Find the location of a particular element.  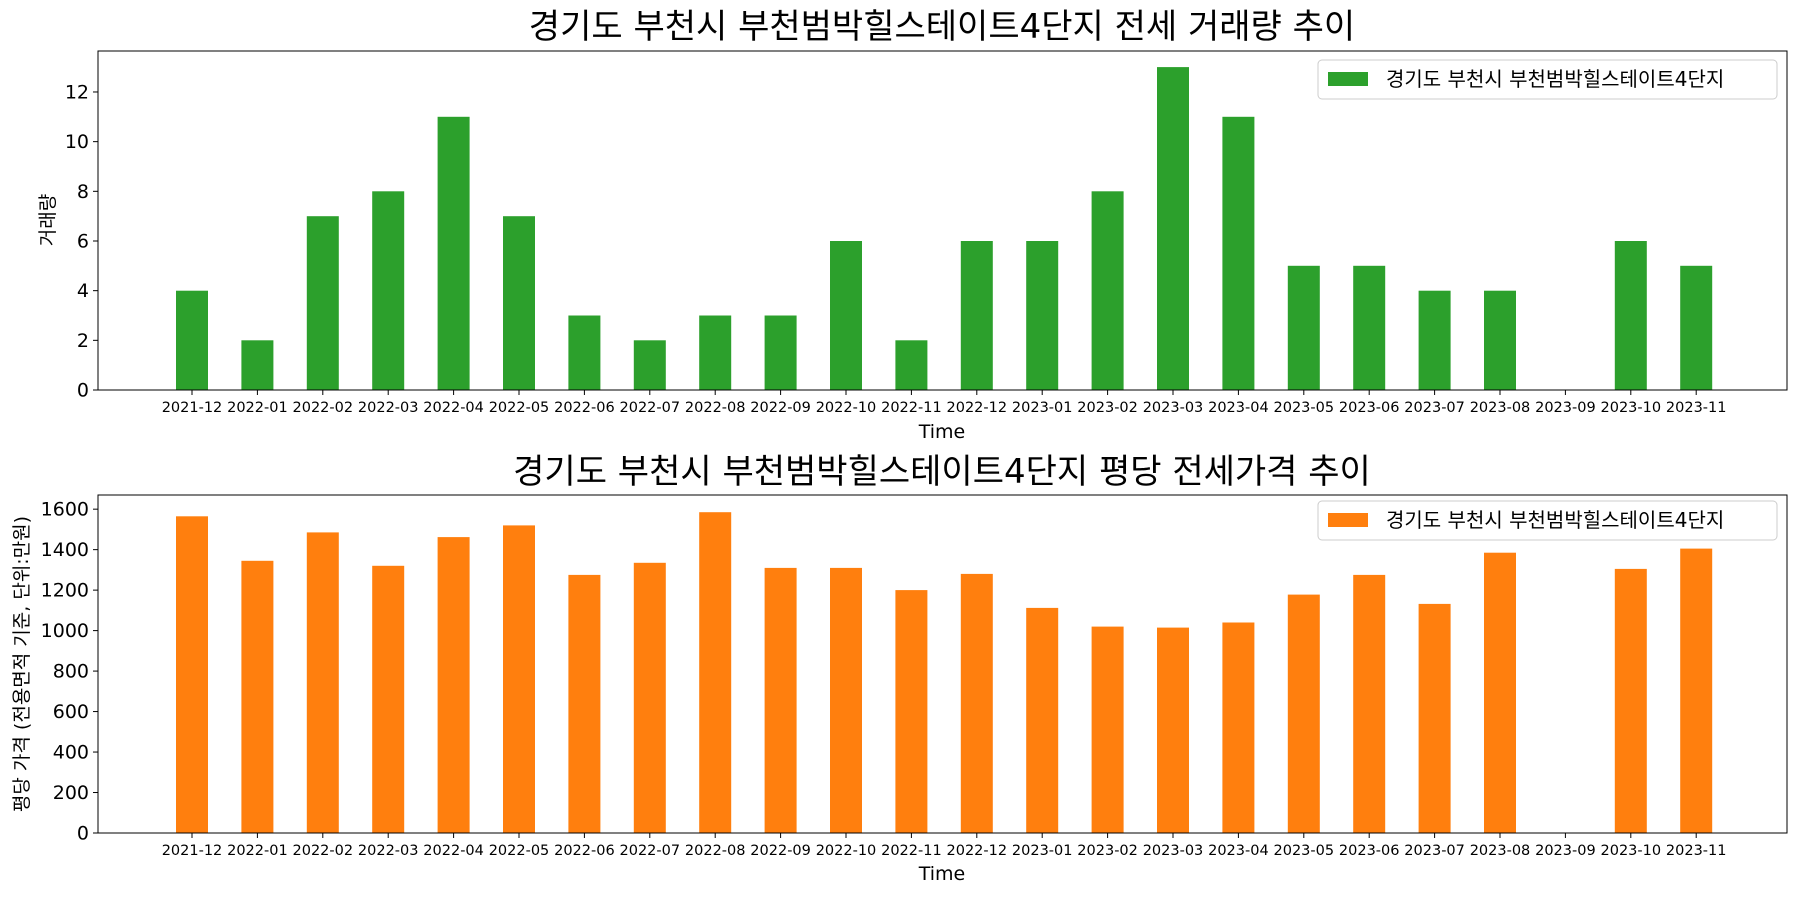

price-x-tick-label: 2023-04 is located at coordinates (1238, 851).